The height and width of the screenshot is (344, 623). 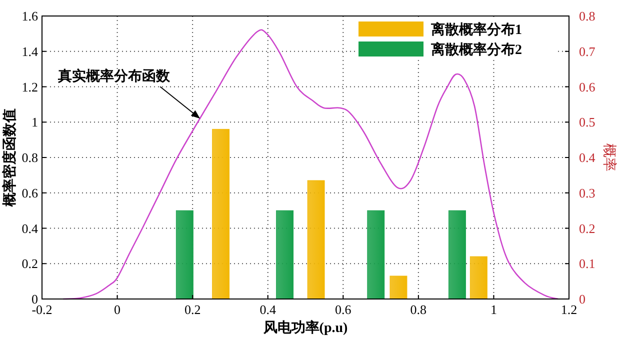 I want to click on y2-tick-label: 0.8, so click(x=587, y=16).